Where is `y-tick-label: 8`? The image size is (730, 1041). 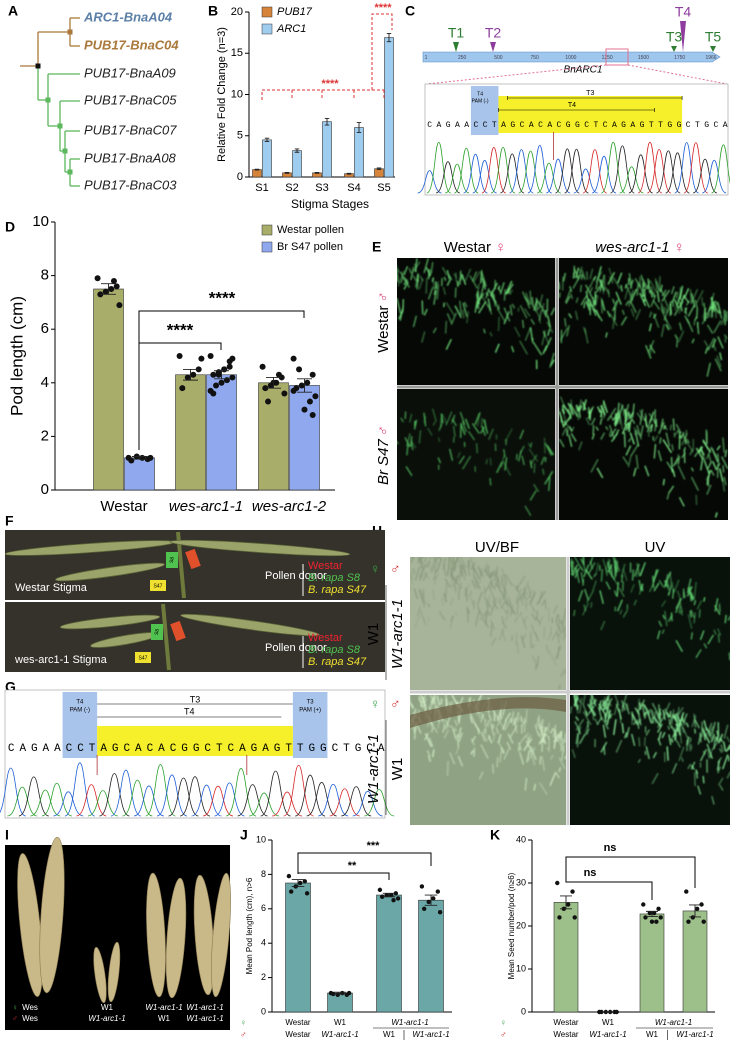
y-tick-label: 8 is located at coordinates (45, 275).